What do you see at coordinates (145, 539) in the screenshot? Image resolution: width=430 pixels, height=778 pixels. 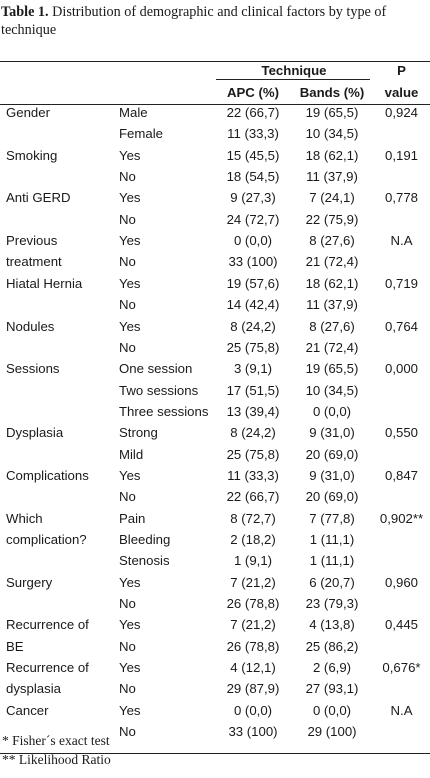 I see `level-cell: Bleeding` at bounding box center [145, 539].